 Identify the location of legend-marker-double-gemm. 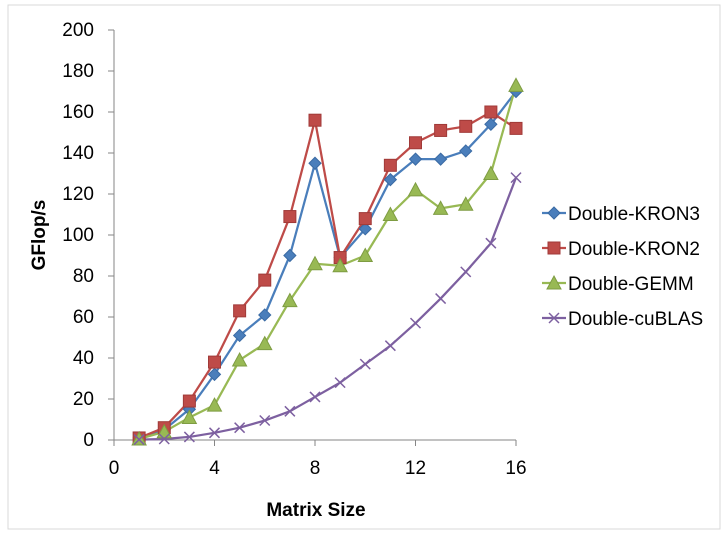
(554, 282).